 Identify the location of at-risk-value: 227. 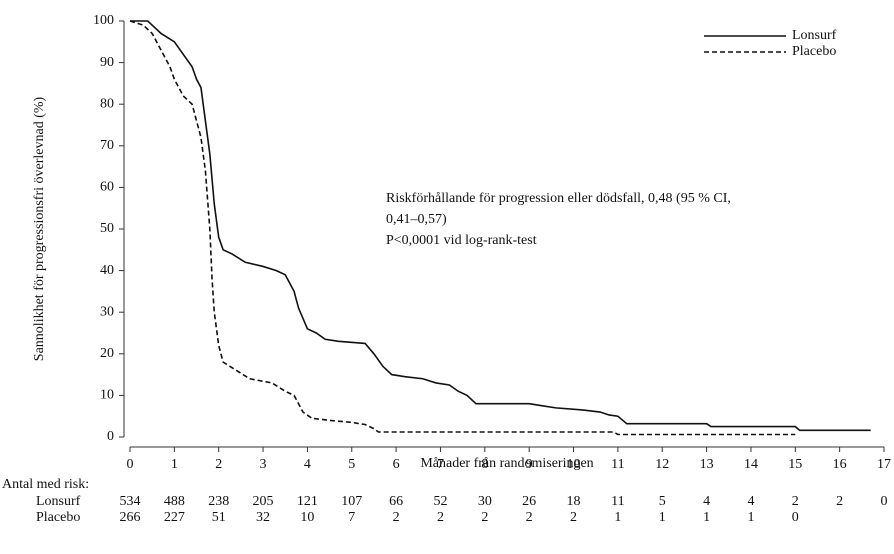
(174, 517).